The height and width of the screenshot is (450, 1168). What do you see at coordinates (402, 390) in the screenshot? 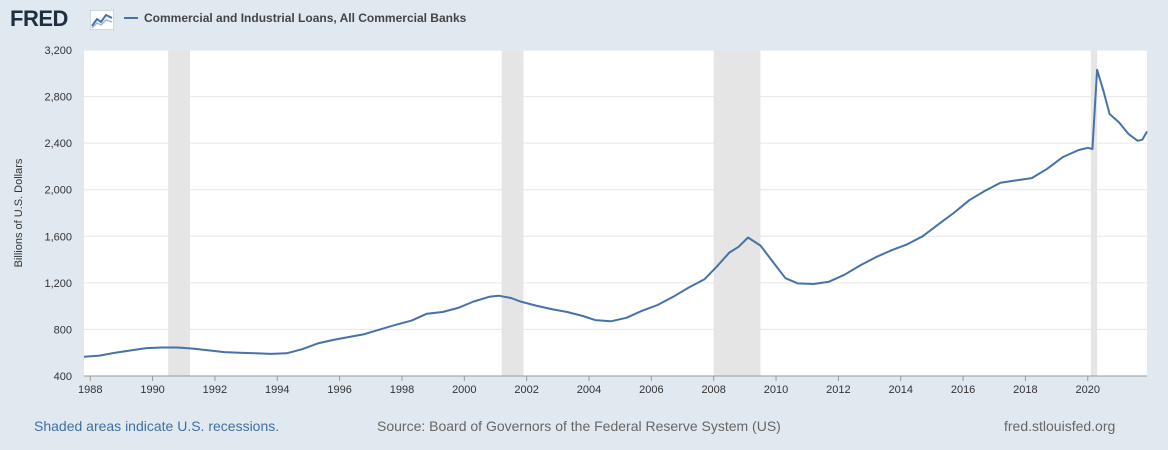
I see `x-tick-label: 1998` at bounding box center [402, 390].